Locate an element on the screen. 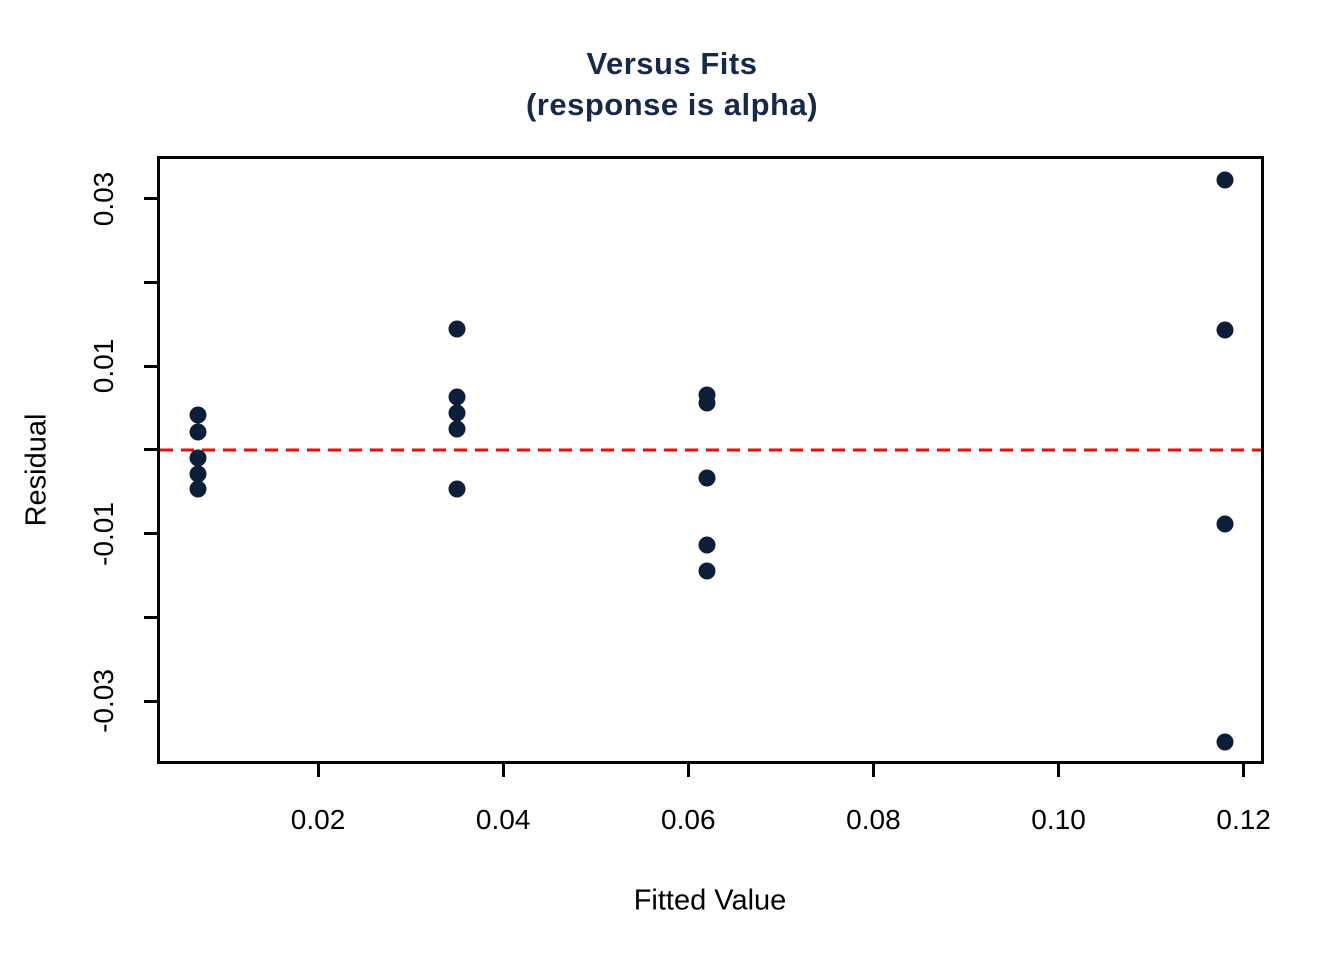  x-tick-label: 0.12 is located at coordinates (1243, 819).